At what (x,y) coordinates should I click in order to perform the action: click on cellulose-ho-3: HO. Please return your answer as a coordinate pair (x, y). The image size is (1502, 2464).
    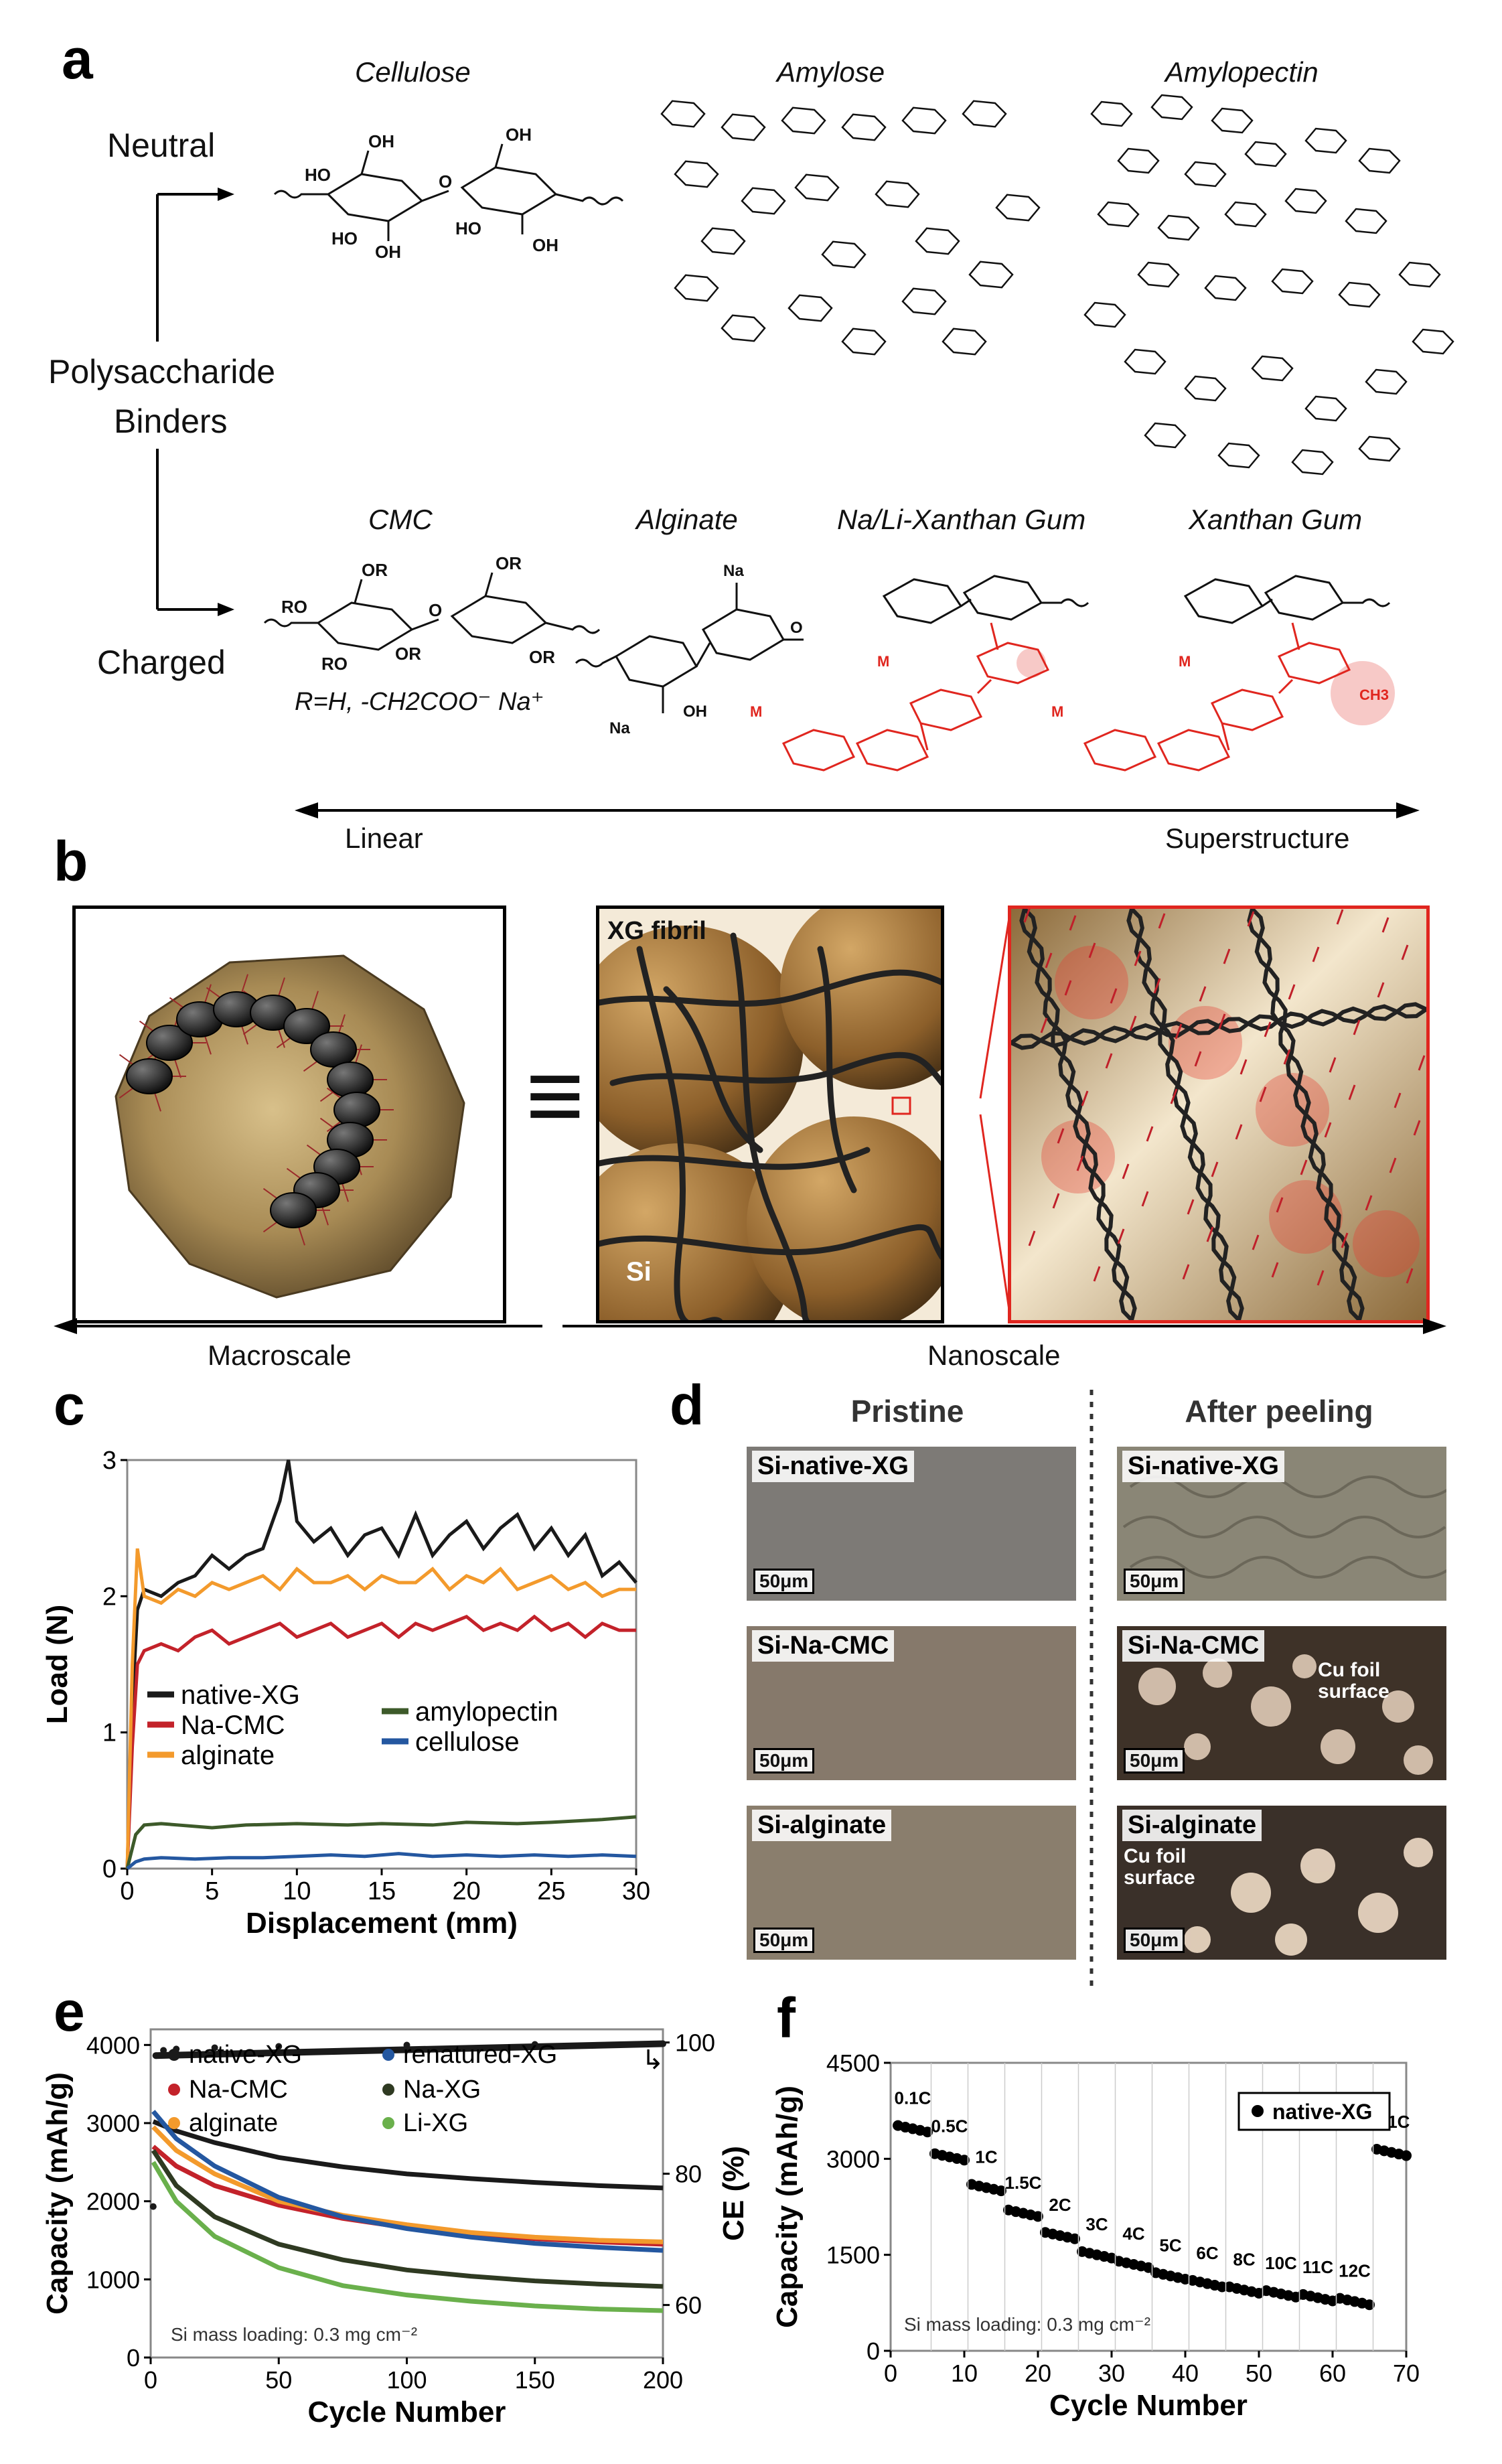
    Looking at the image, I should click on (468, 228).